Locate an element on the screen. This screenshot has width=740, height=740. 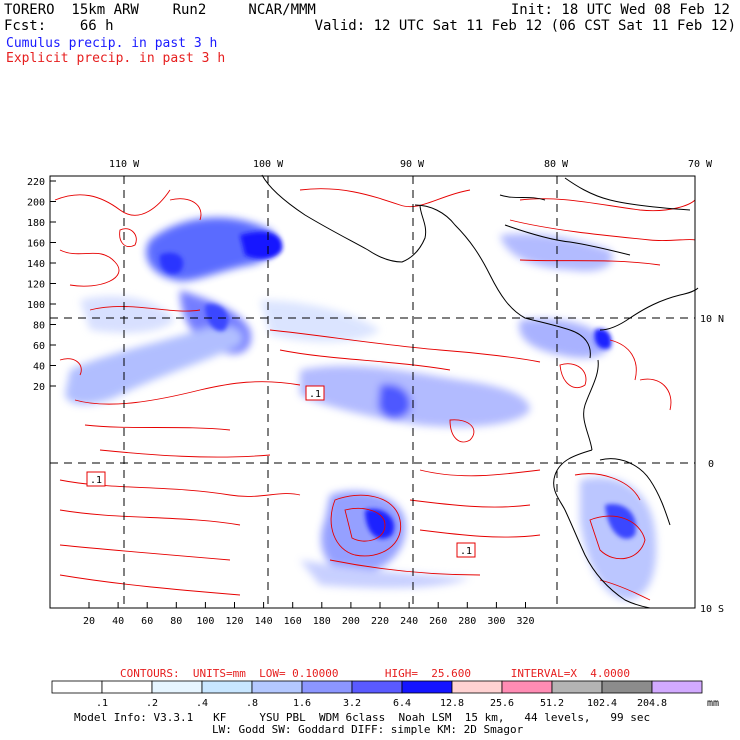
colorbar-label: 3.2 is located at coordinates (352, 703).